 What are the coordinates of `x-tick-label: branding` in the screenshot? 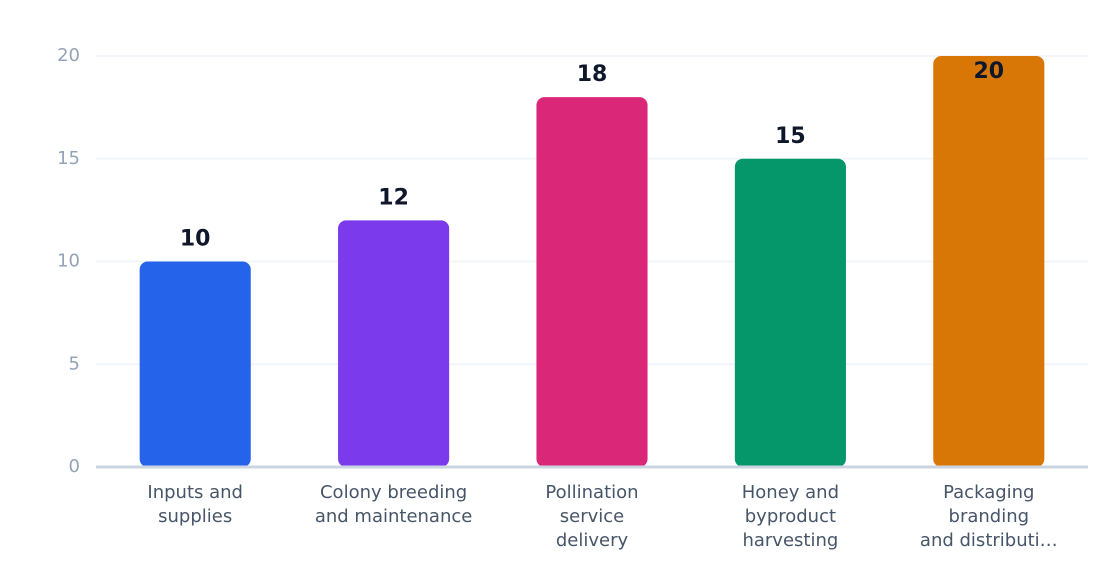 It's located at (989, 516).